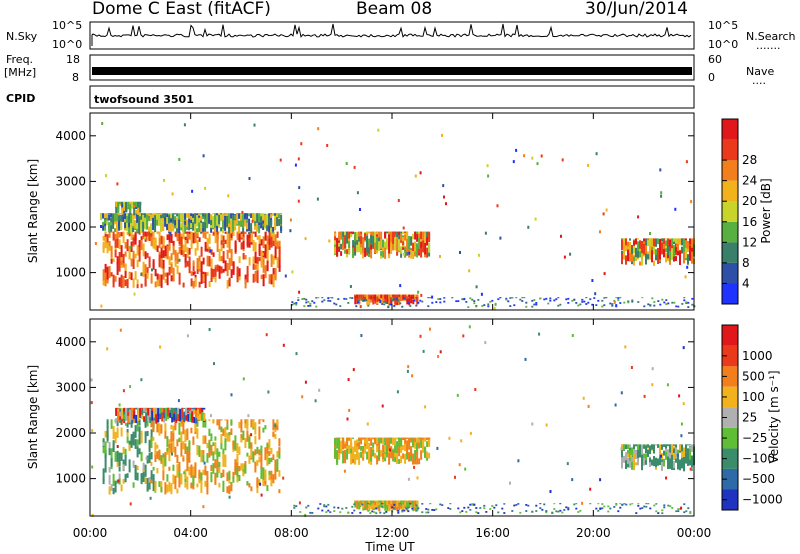  I want to click on velocity-colorbar-label: Velocity [m s⁻¹], so click(774, 416).